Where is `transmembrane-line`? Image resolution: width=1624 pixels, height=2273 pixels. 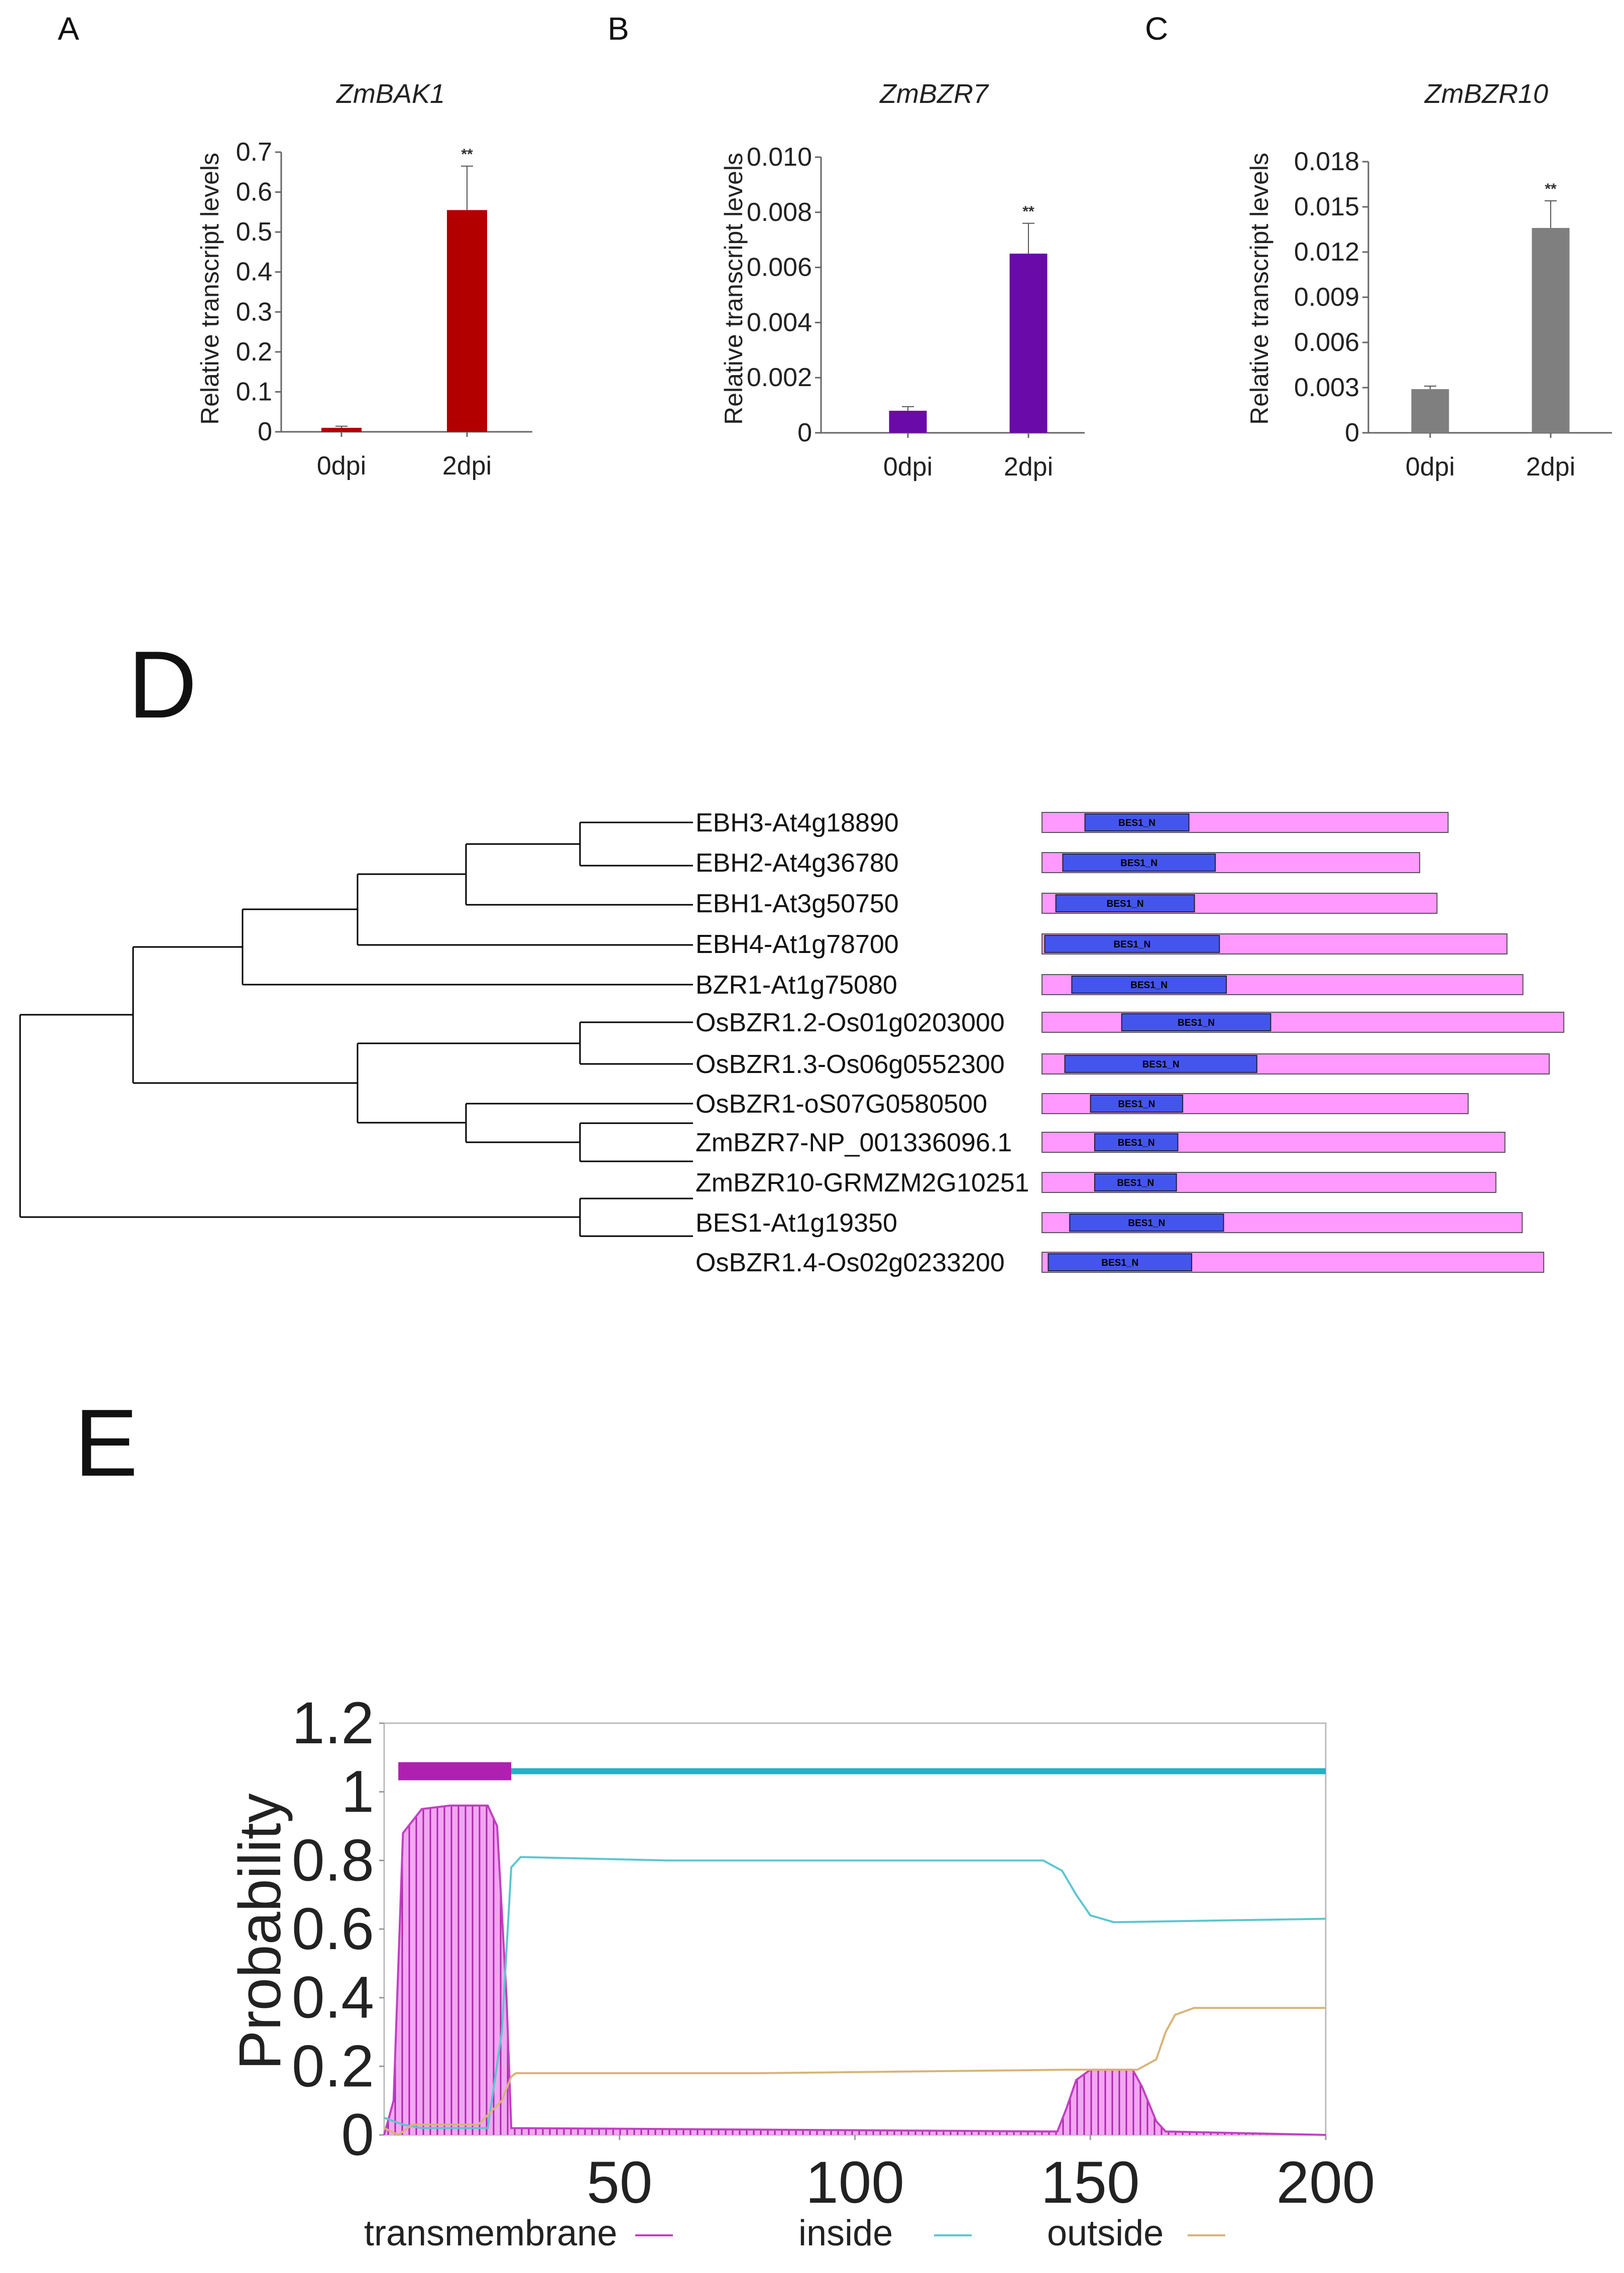 transmembrane-line is located at coordinates (854, 1971).